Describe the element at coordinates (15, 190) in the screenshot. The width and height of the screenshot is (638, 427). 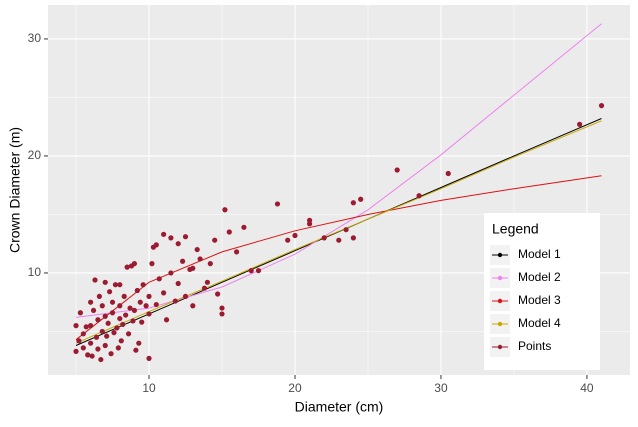
I see `y-axis-label: Crown Diameter (m)` at that location.